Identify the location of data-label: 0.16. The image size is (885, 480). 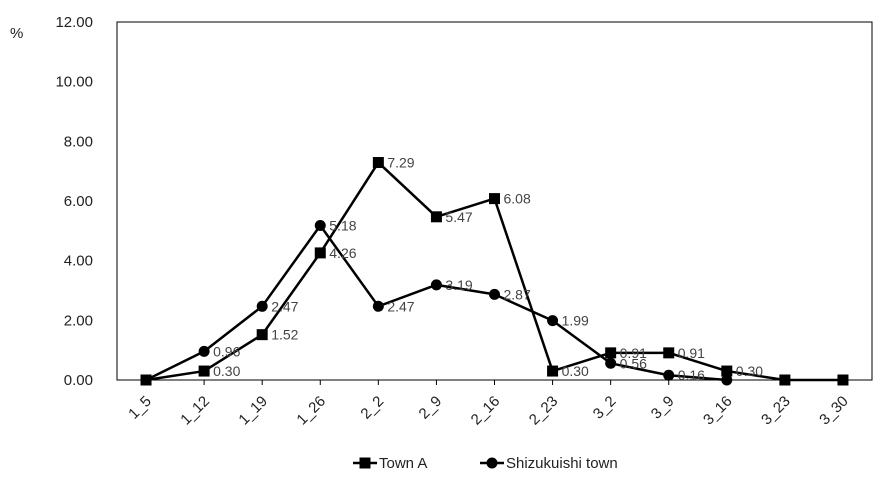
(691, 375).